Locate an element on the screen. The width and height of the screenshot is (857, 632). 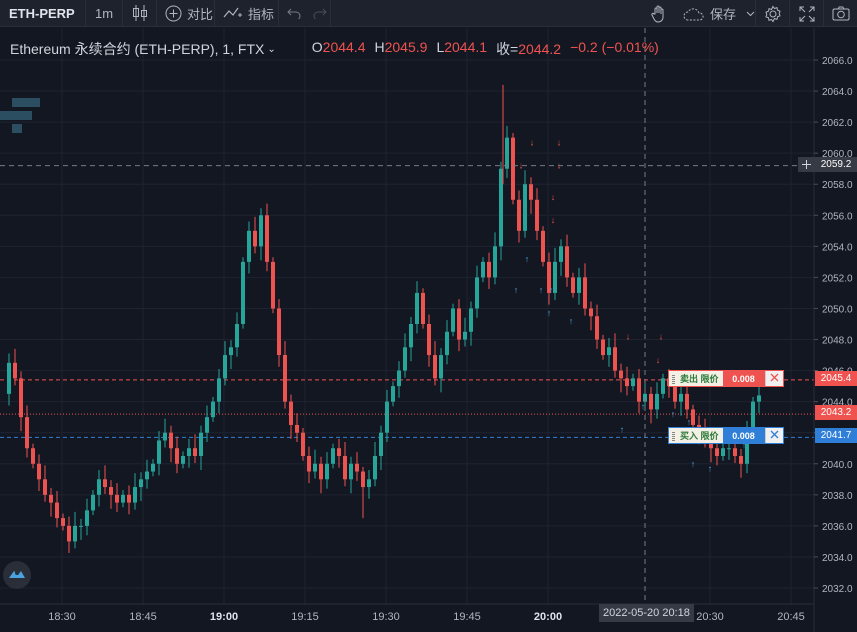
close-icon is located at coordinates (774, 435).